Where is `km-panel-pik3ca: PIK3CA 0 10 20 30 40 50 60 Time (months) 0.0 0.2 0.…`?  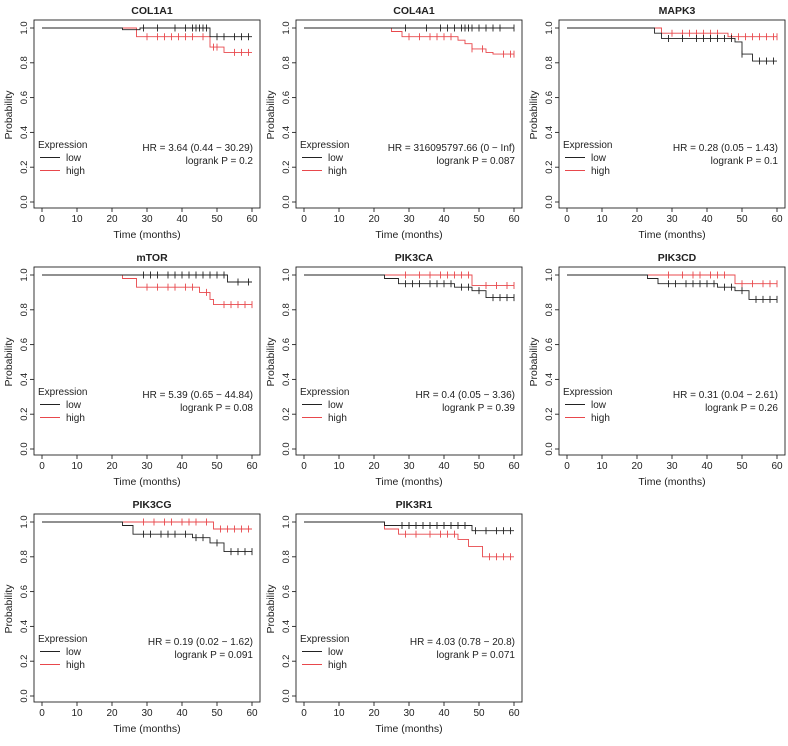 km-panel-pik3ca: PIK3CA 0 10 20 30 40 50 60 Time (months) 0.0 0.2 0.… is located at coordinates (393, 370).